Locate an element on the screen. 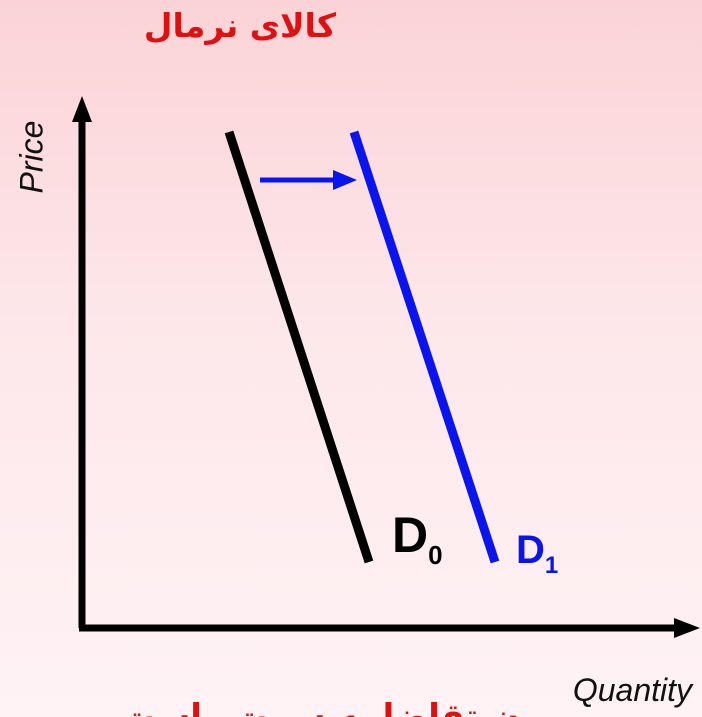  x-axis-arrowhead is located at coordinates (687, 628).